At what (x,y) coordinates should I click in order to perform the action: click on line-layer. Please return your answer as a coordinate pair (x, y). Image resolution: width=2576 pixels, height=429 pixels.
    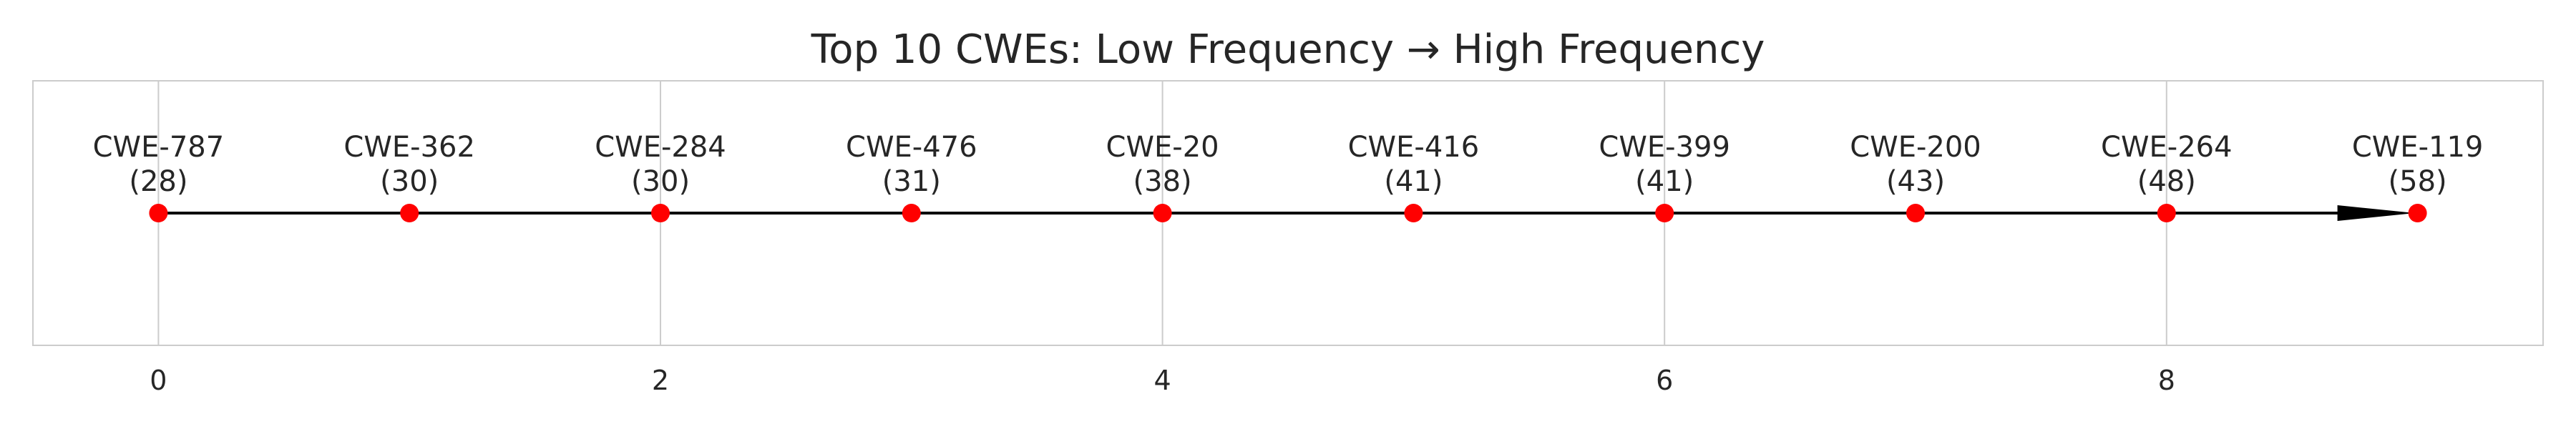
    Looking at the image, I should click on (1286, 213).